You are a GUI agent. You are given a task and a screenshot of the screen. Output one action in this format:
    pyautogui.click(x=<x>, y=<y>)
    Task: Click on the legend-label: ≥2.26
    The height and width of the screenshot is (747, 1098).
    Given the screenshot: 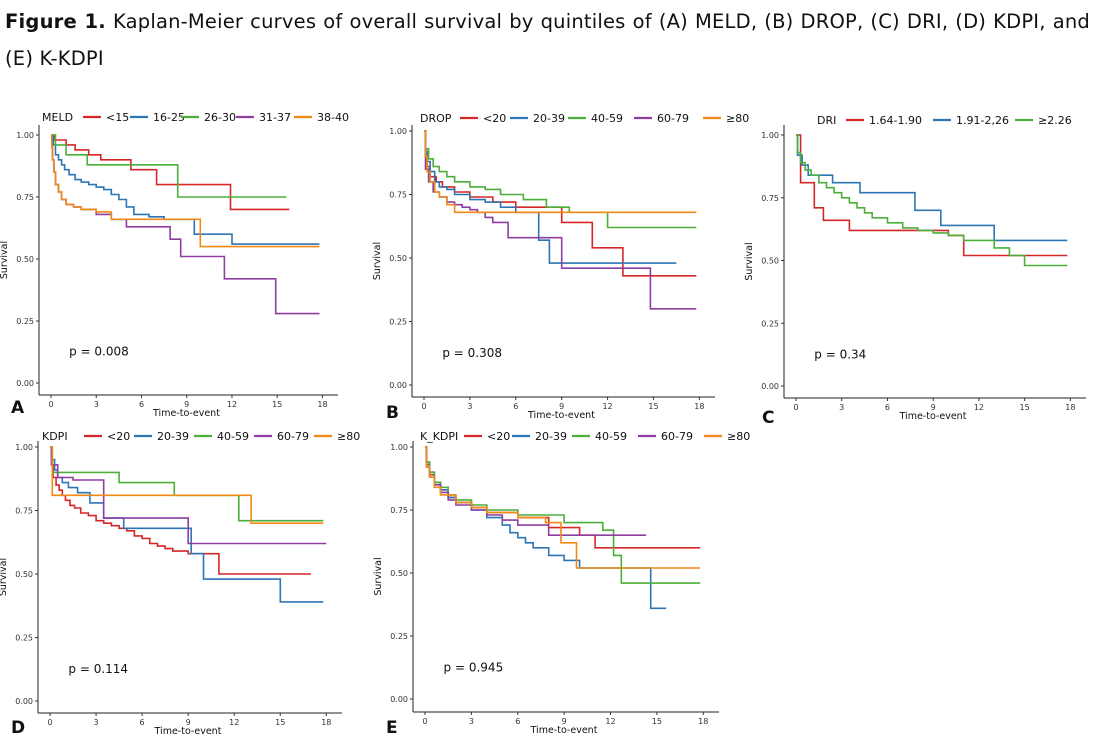 What is the action you would take?
    pyautogui.click(x=1055, y=120)
    